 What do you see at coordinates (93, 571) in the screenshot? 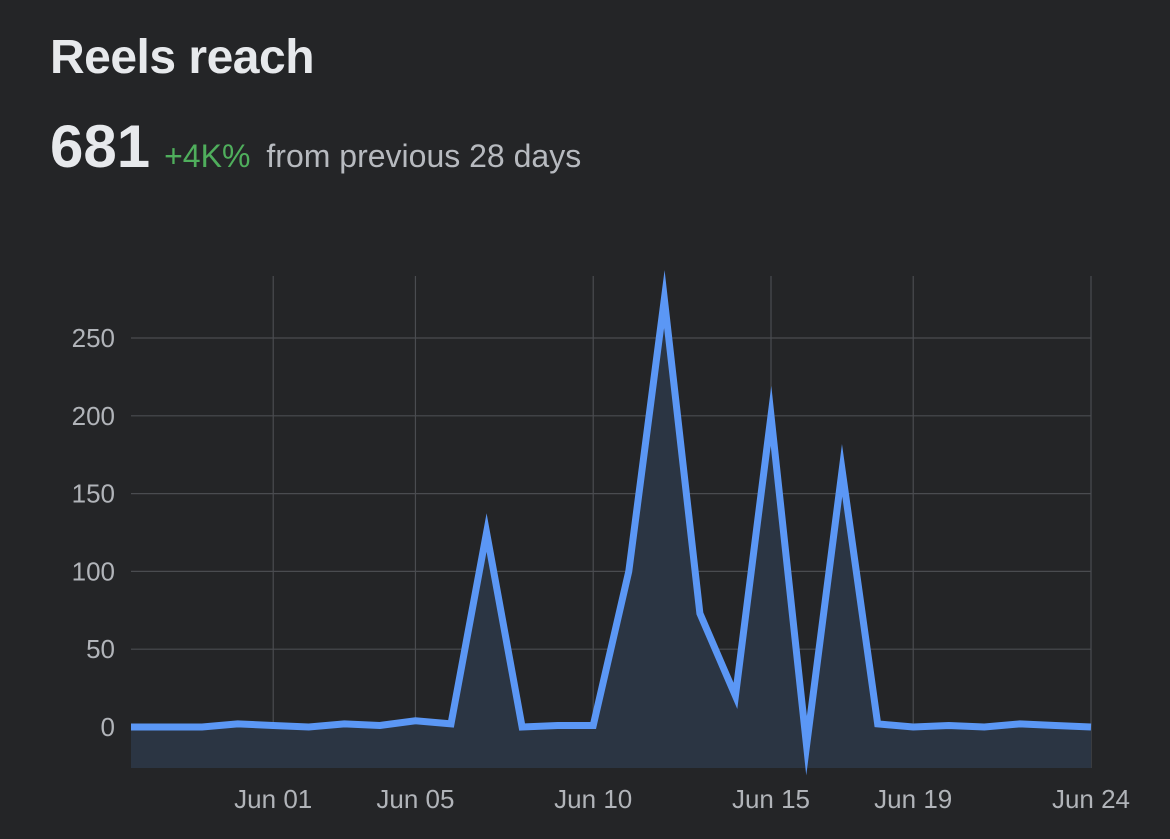
I see `y-tick-label: 100` at bounding box center [93, 571].